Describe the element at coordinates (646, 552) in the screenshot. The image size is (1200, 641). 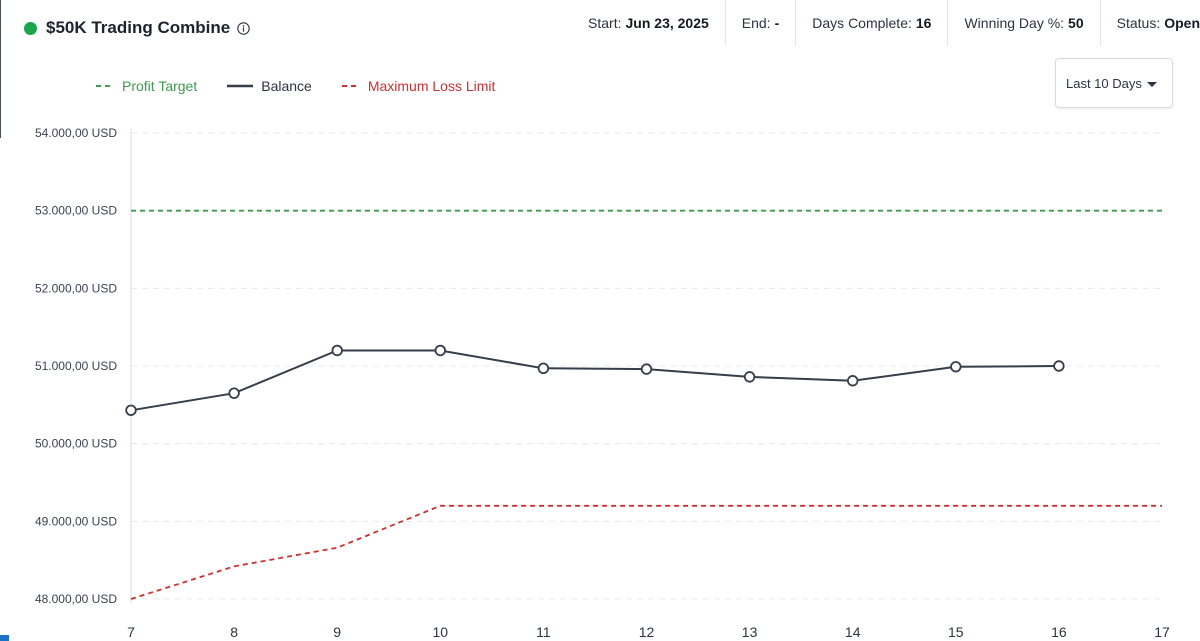
I see `maximum-loss-limit-line` at that location.